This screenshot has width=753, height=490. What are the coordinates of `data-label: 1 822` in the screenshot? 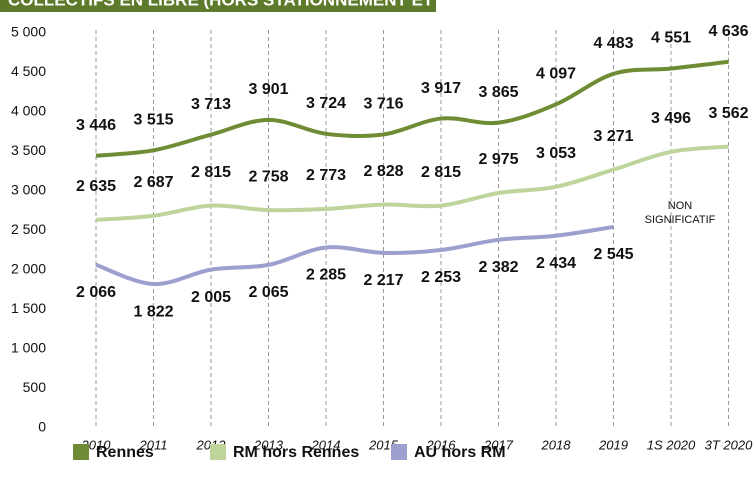 It's located at (153, 311).